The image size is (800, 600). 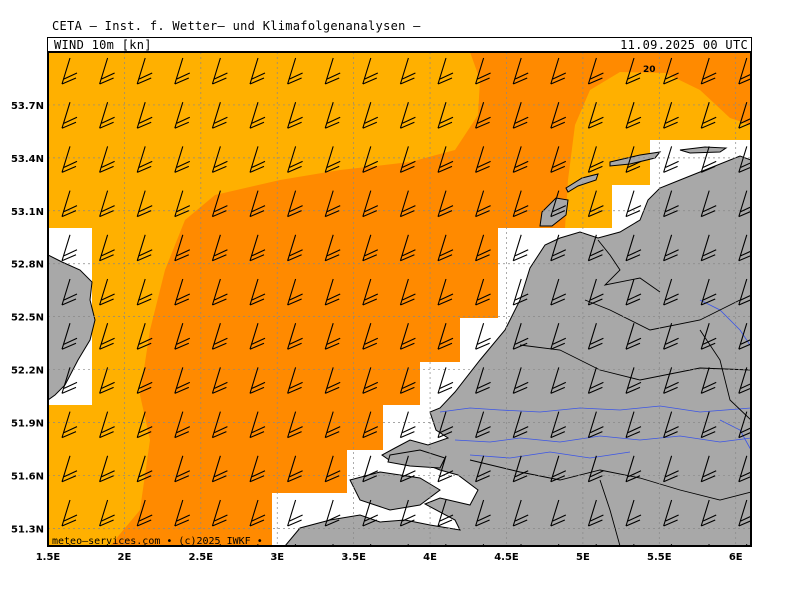 I want to click on lat-tick-label: 53.4N, so click(x=27, y=159).